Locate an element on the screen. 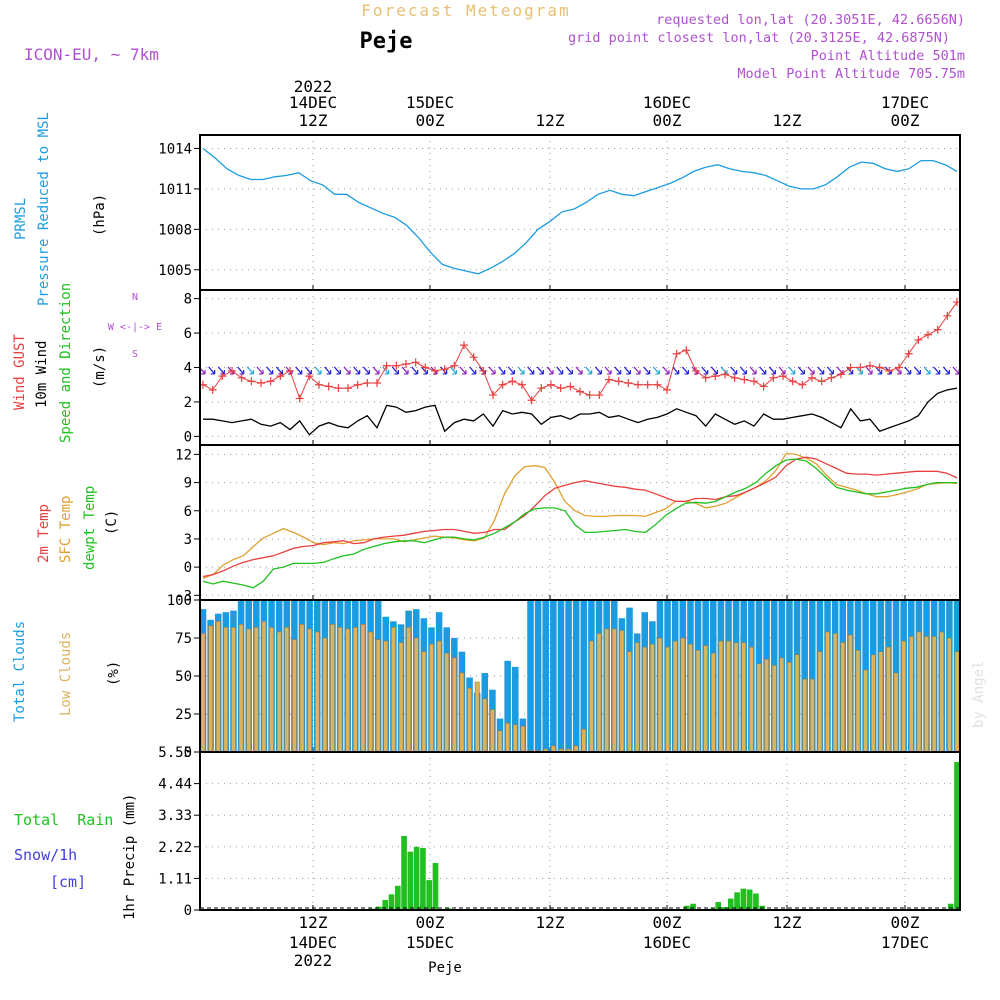  temp-unit: (C) is located at coordinates (112, 522).